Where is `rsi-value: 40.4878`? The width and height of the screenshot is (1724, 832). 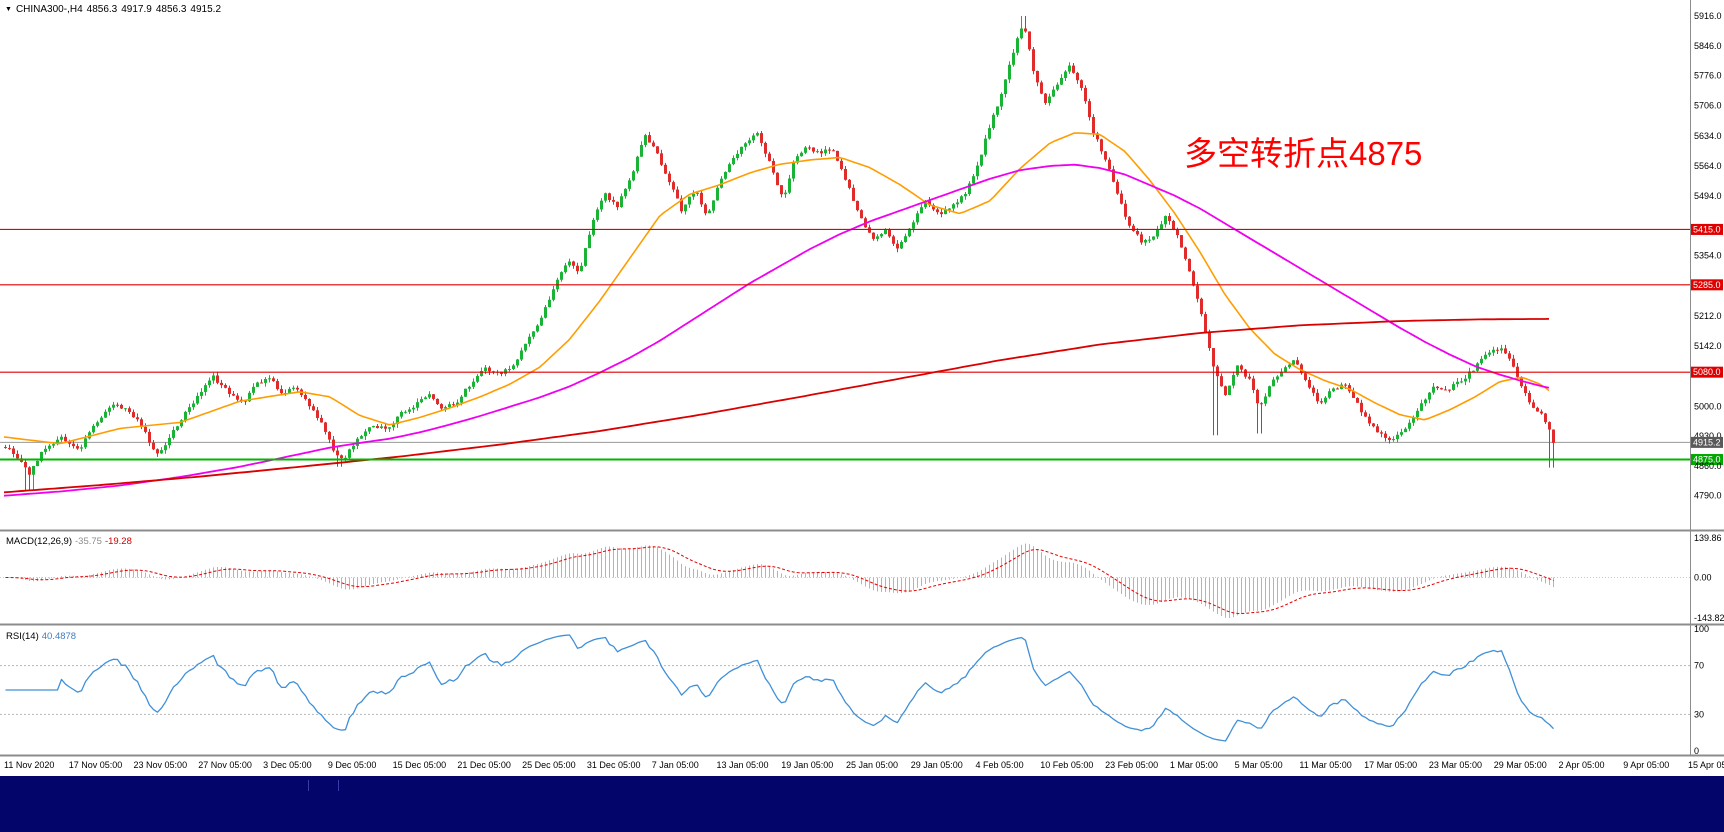 rsi-value: 40.4878 is located at coordinates (59, 636).